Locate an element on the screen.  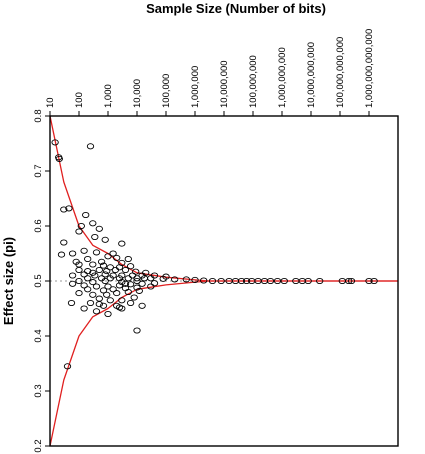
y-tick-label: 0.7 is located at coordinates (38, 170).